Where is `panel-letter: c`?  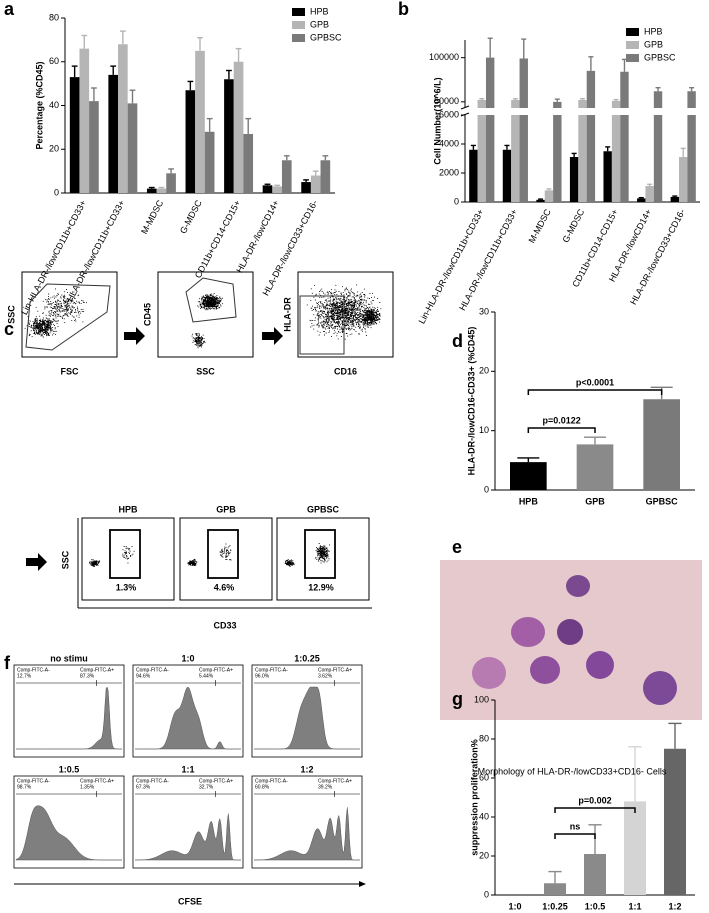
panel-letter: c is located at coordinates (9, 329).